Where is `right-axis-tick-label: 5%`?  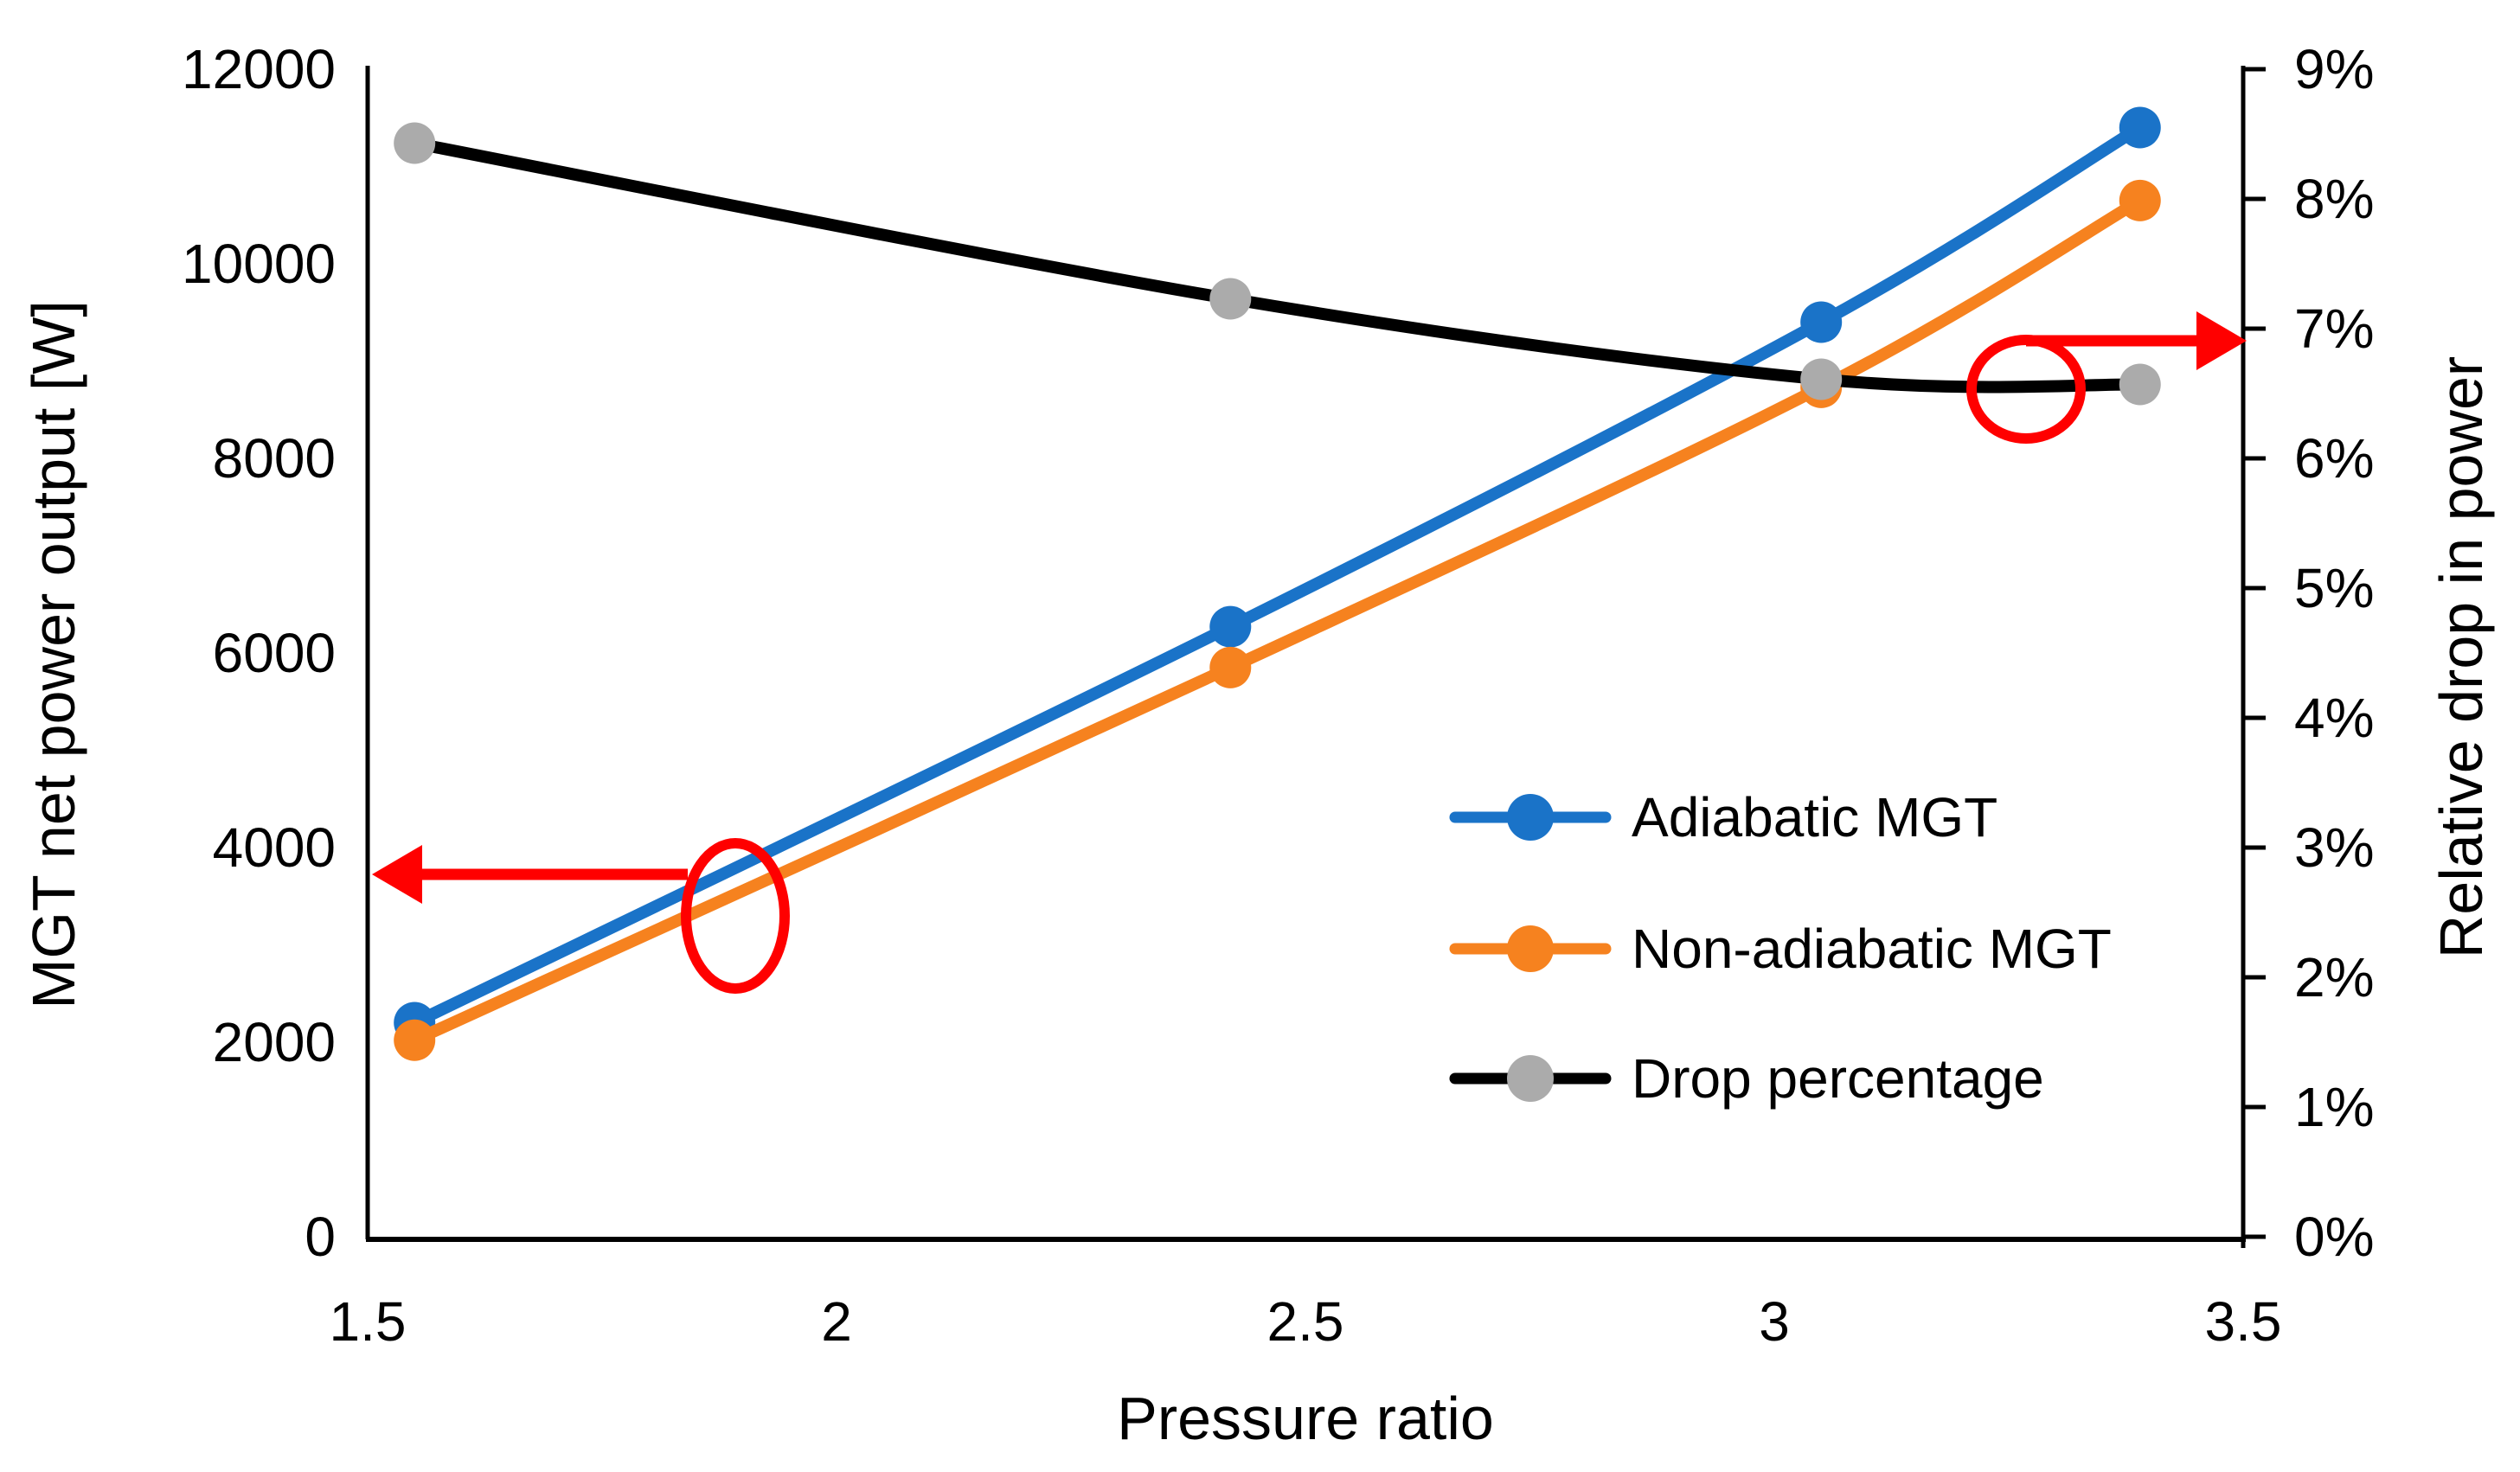 right-axis-tick-label: 5% is located at coordinates (2334, 588).